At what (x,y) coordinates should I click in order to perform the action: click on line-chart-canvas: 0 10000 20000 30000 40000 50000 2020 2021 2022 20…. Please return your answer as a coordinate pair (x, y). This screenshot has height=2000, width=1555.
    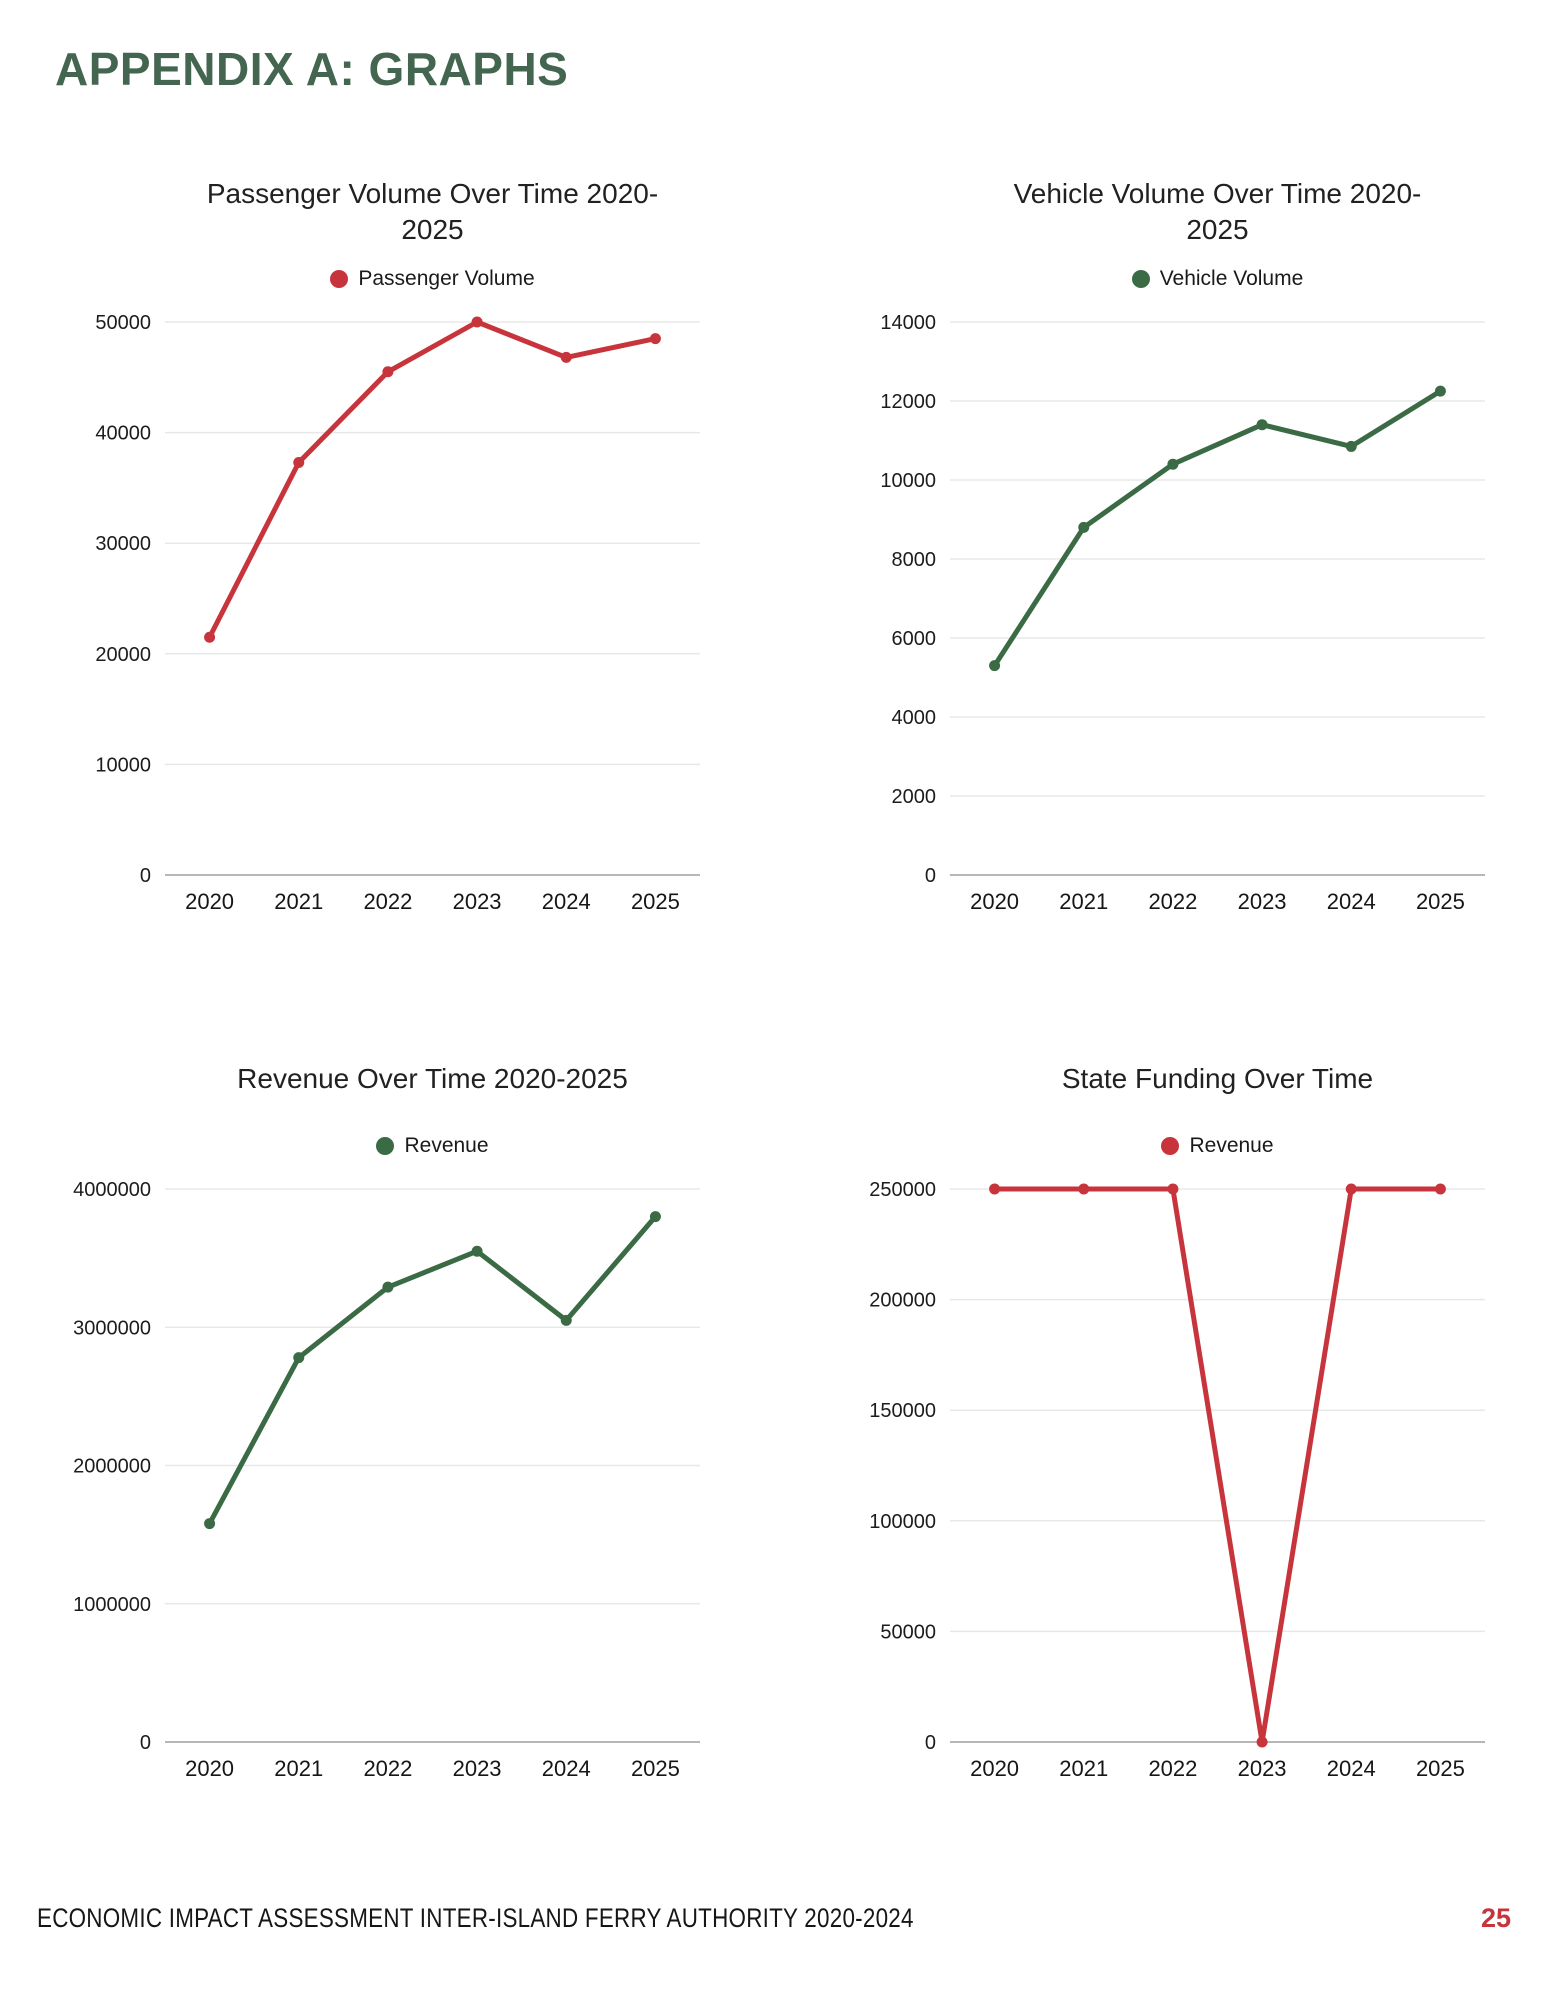
    Looking at the image, I should click on (397, 613).